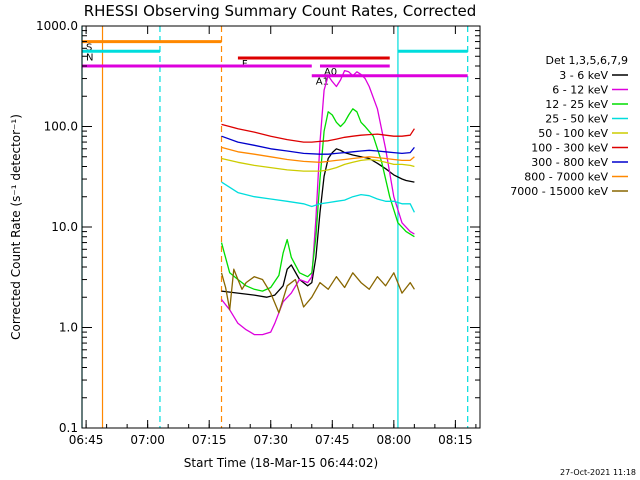 Image resolution: width=640 pixels, height=480 pixels. What do you see at coordinates (89, 57) in the screenshot?
I see `flag-label-n: N` at bounding box center [89, 57].